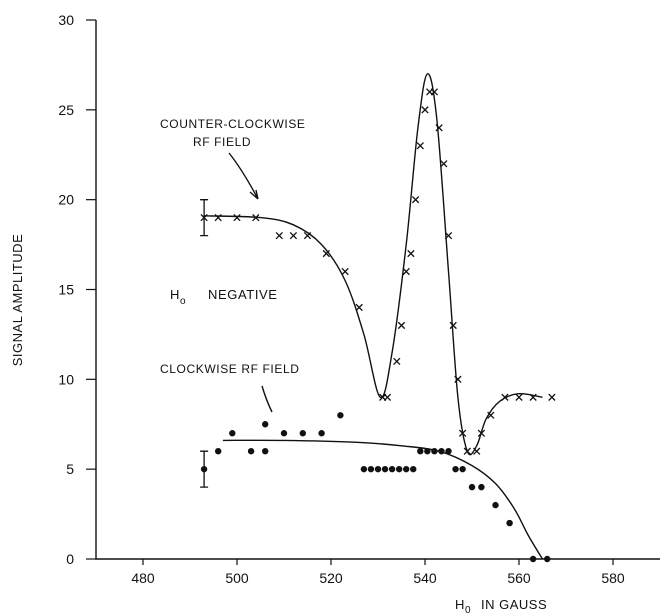  I want to click on y-tick-label: 25, so click(66, 110).